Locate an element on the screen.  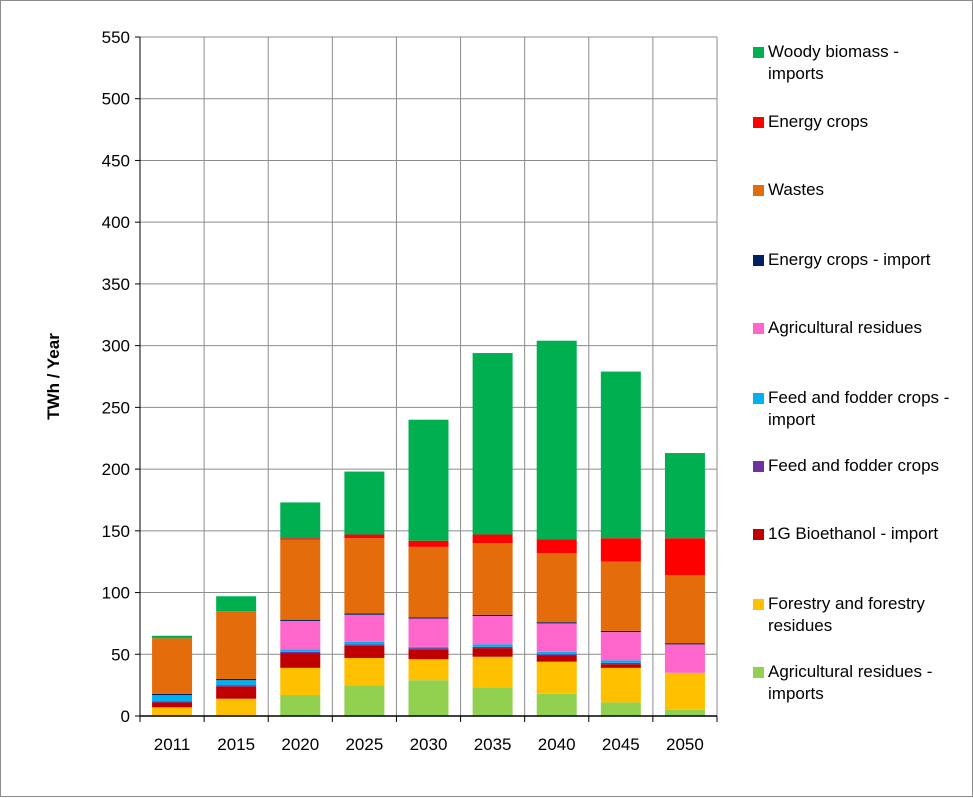
y-tick-label: 200 is located at coordinates (116, 469).